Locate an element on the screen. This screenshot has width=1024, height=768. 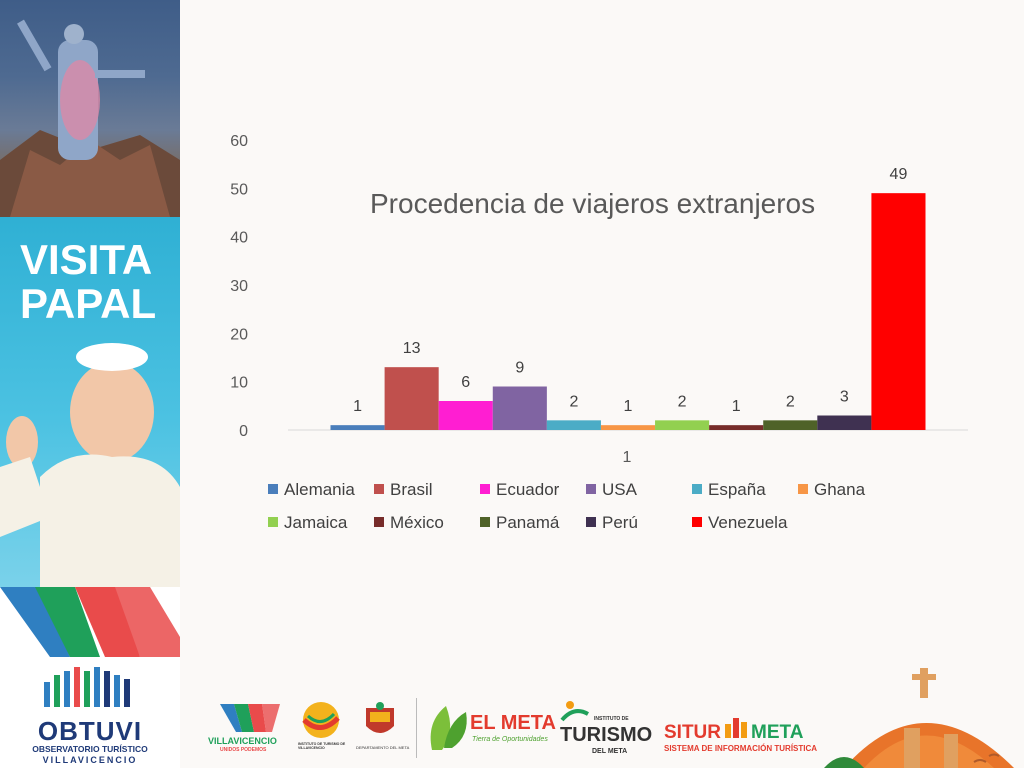
el-meta-logo-sub: Tierra de Oportunidades is located at coordinates (510, 739).